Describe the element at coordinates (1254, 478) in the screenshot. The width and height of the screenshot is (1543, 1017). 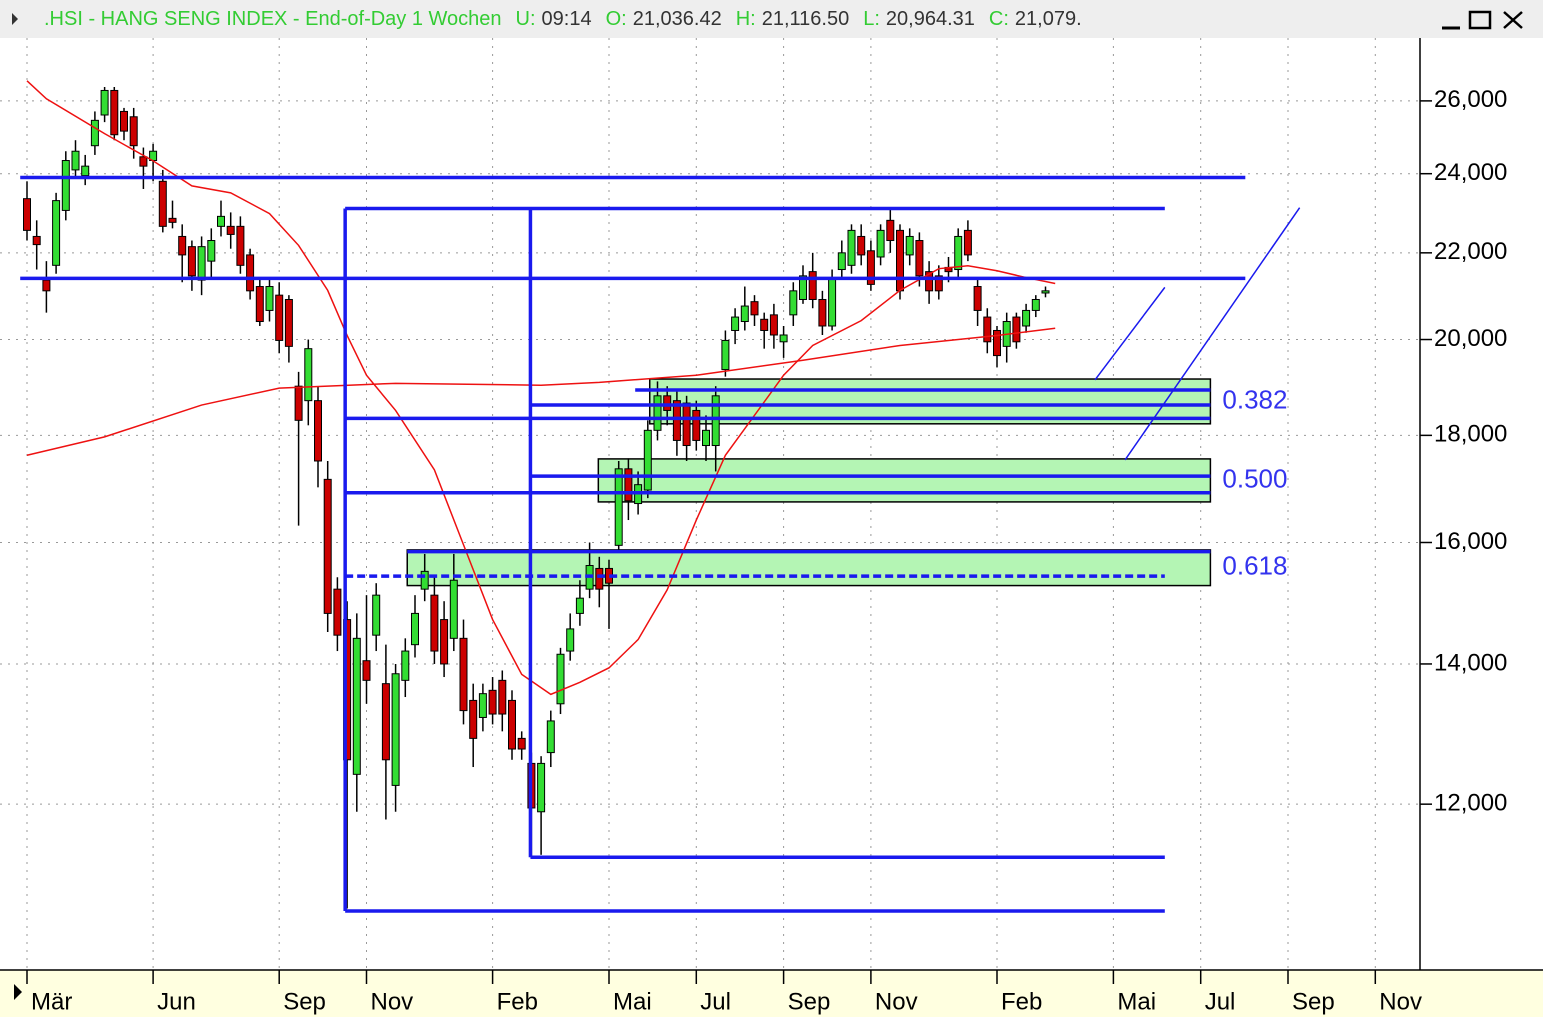
I see `fib-label: 0.500` at that location.